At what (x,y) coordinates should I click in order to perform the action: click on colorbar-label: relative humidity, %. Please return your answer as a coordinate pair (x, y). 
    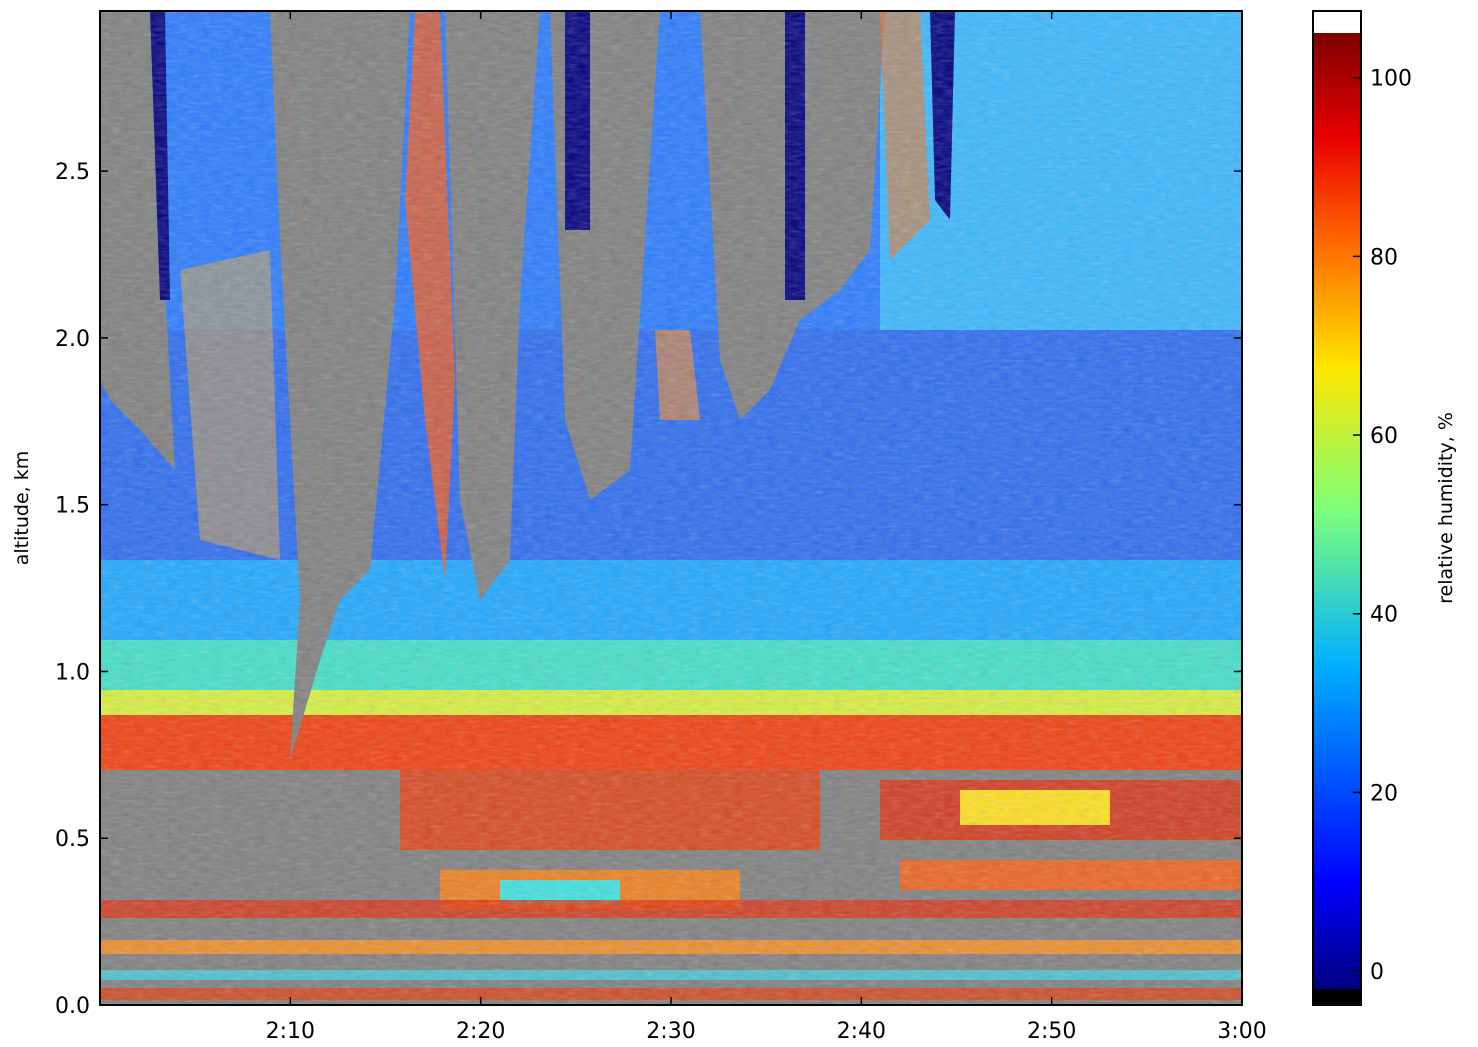
    Looking at the image, I should click on (1446, 508).